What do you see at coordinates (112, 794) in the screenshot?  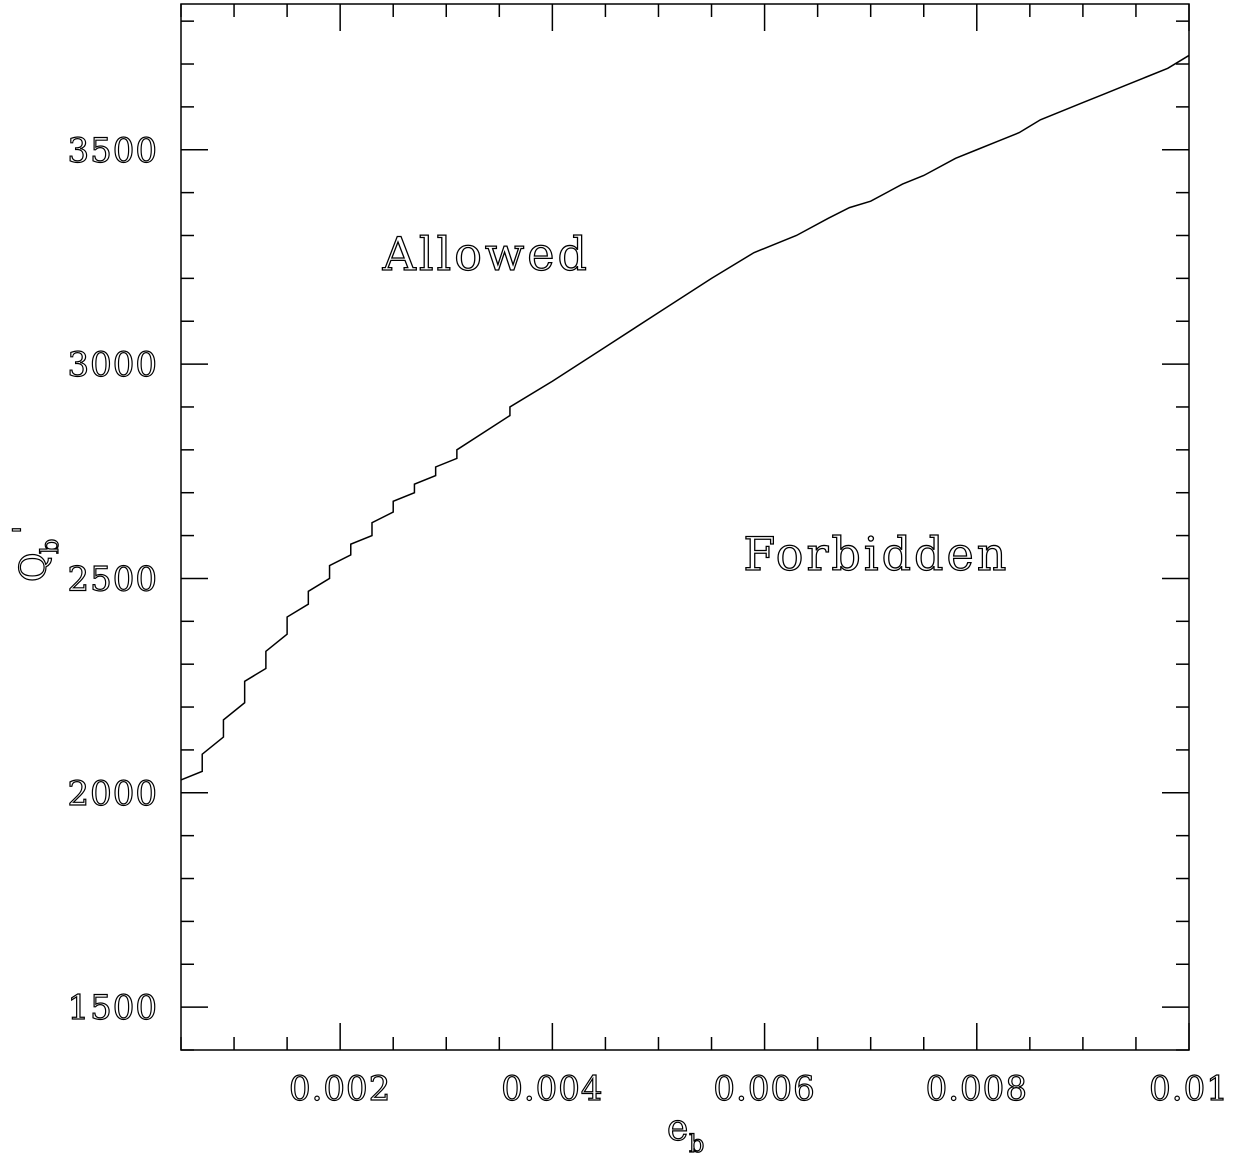 I see `y-tick-label: 2000` at bounding box center [112, 794].